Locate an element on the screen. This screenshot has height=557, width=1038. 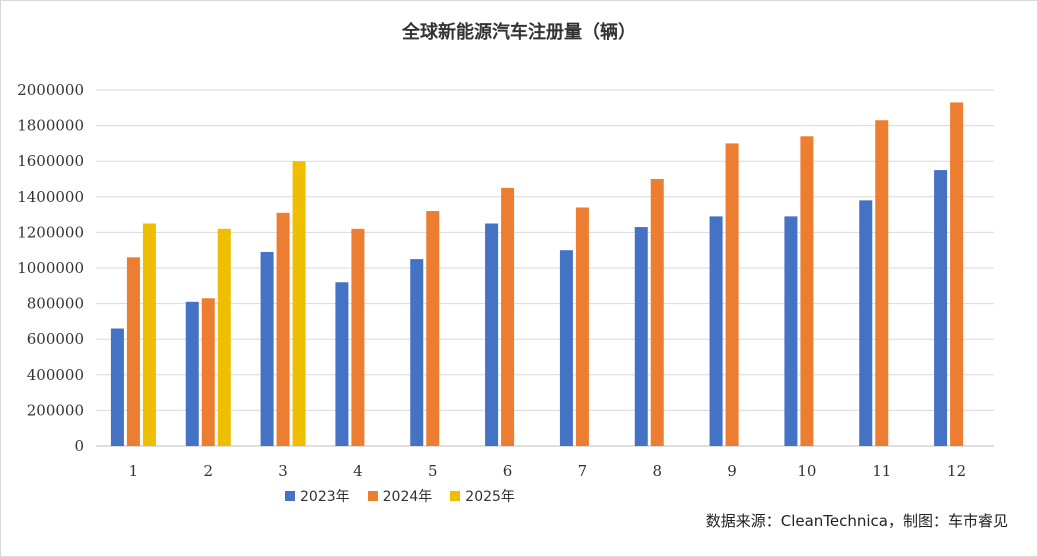
legend: 2023年 2024年 2025年 is located at coordinates (400, 496).